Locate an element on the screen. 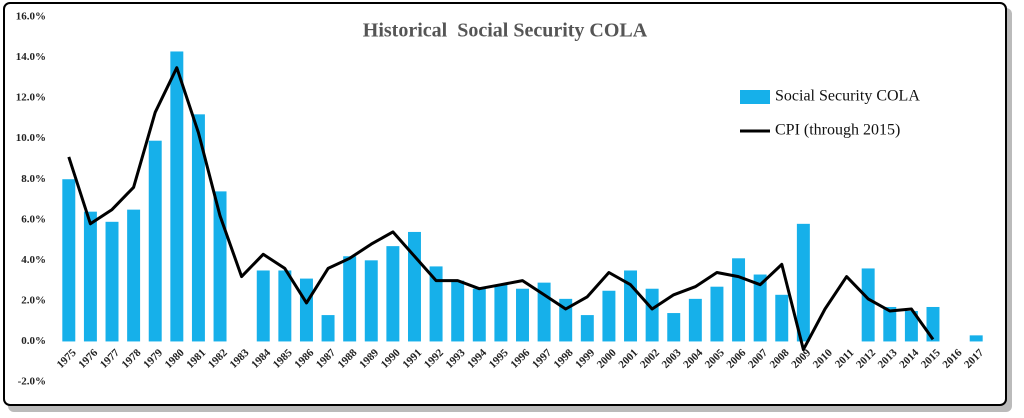  y-tick-label: 0.0% is located at coordinates (33, 341).